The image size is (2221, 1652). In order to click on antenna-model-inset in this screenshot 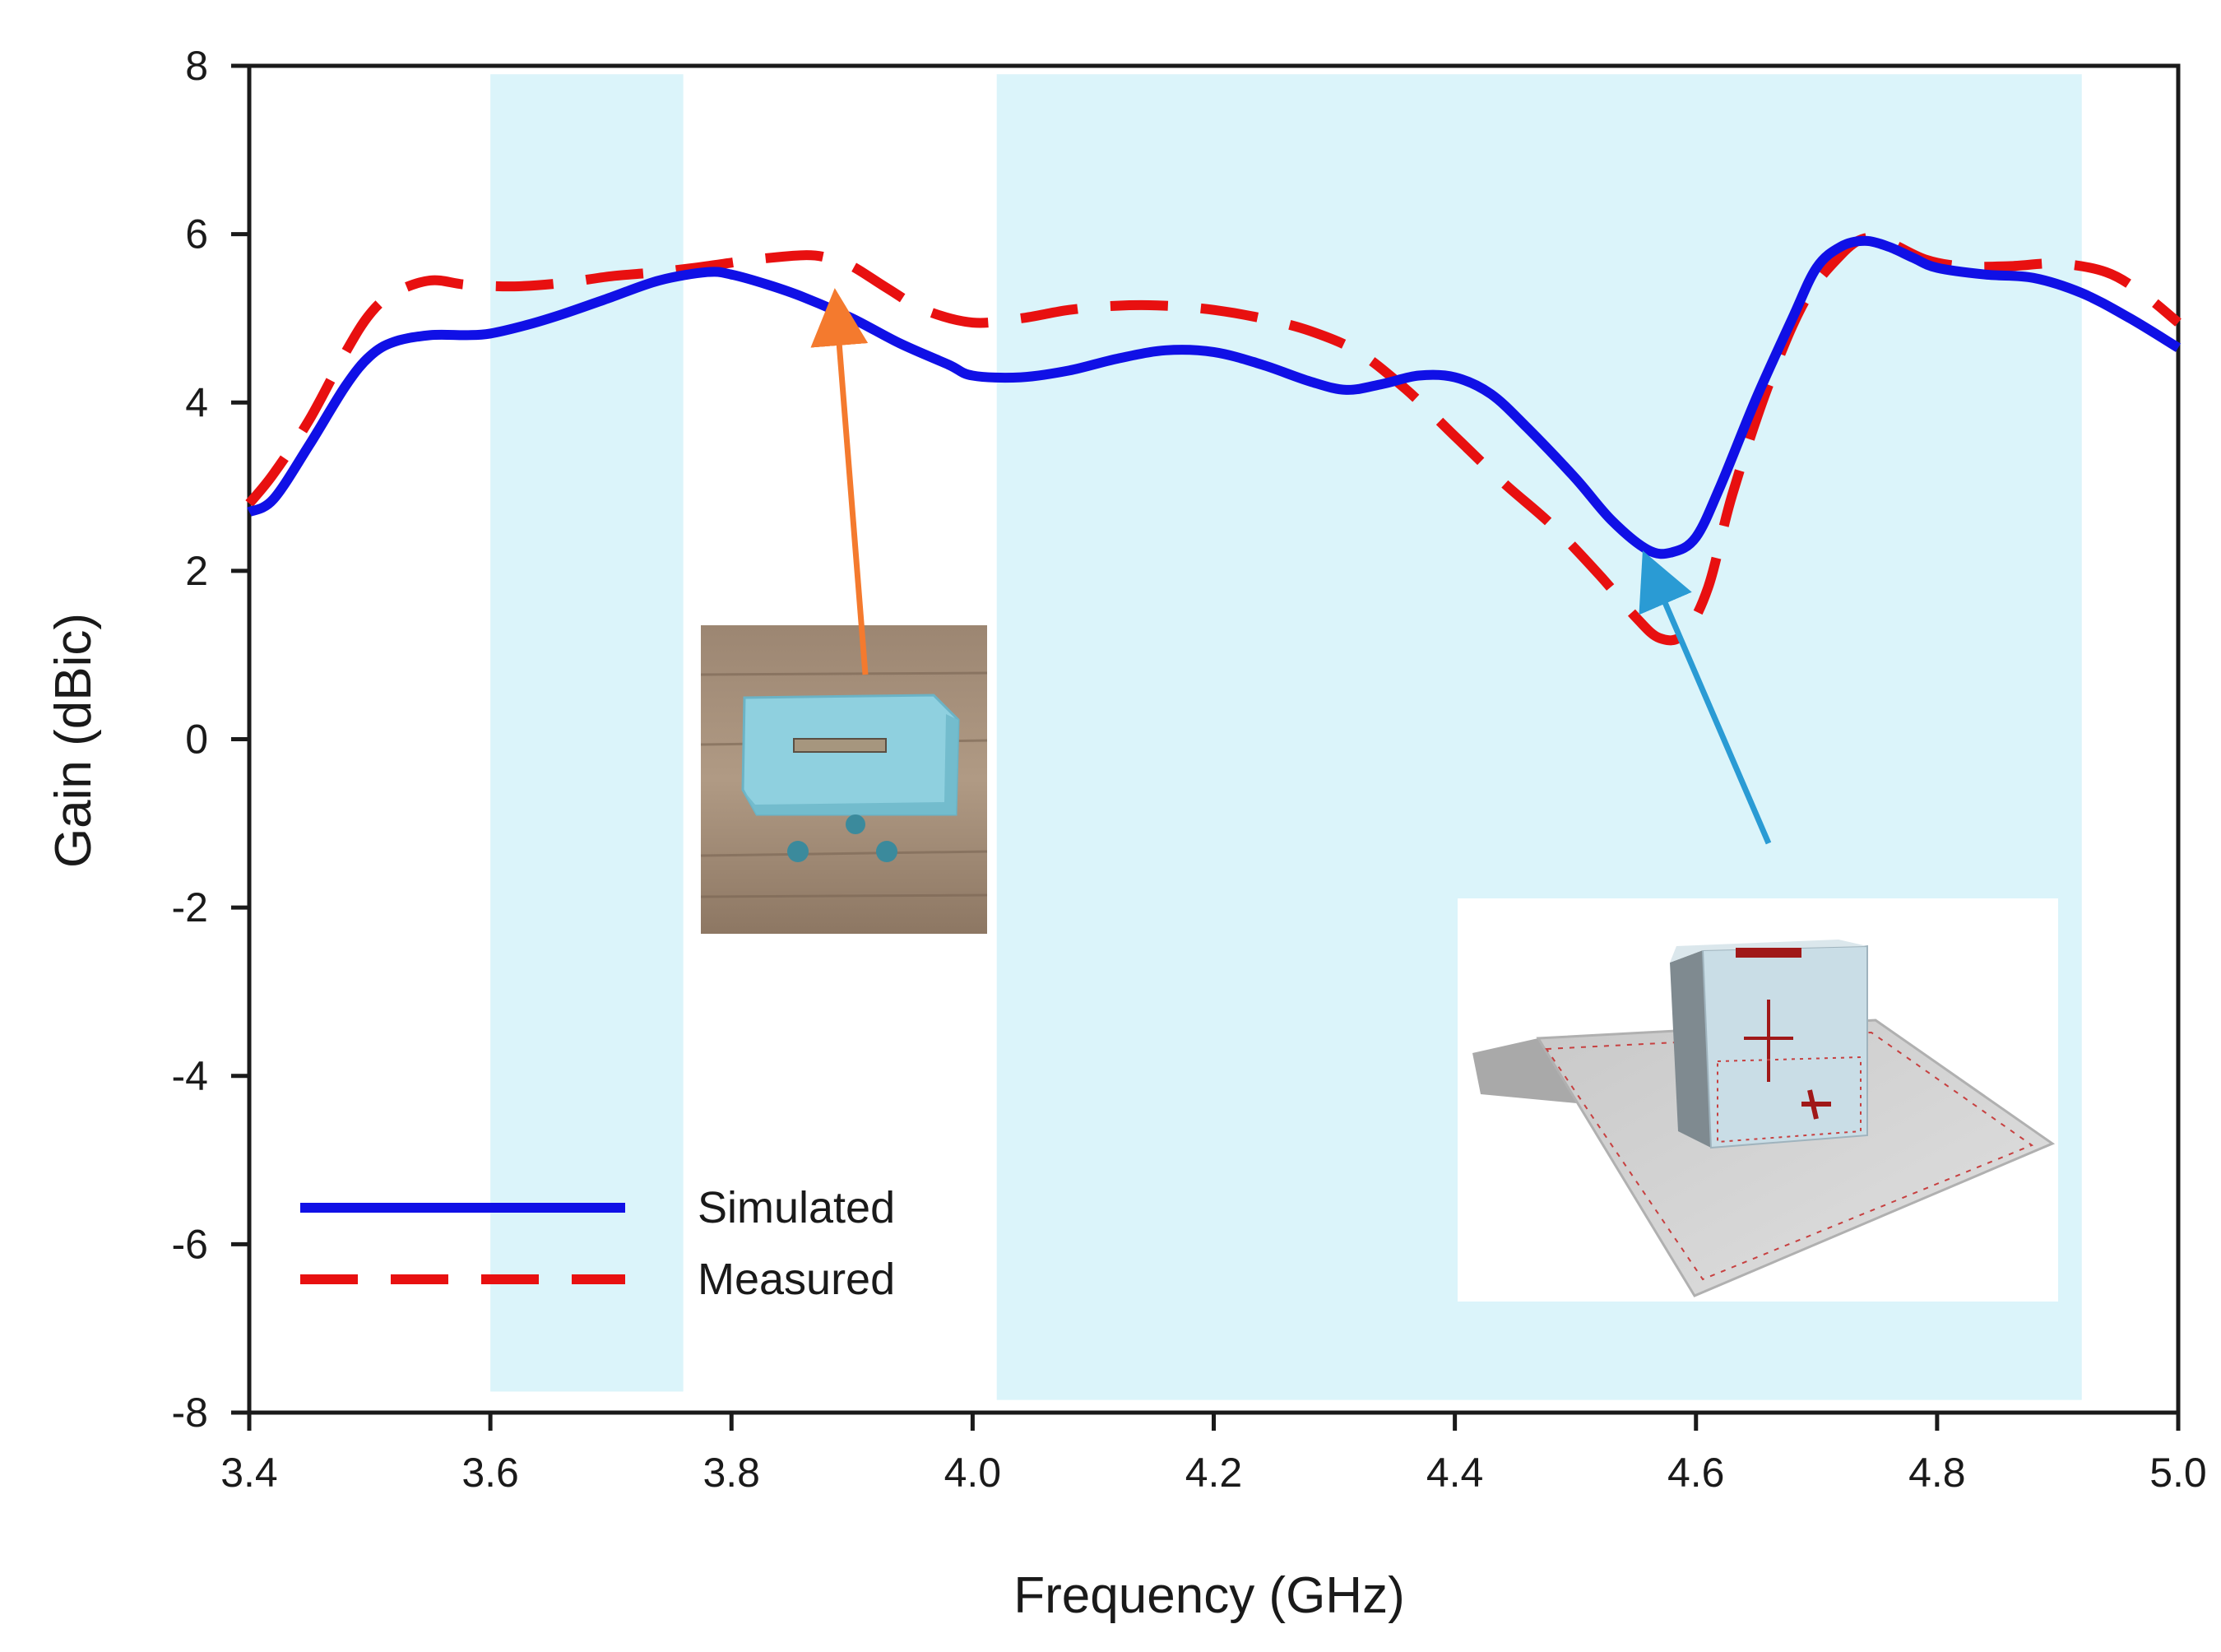, I will do `click(1758, 1100)`.